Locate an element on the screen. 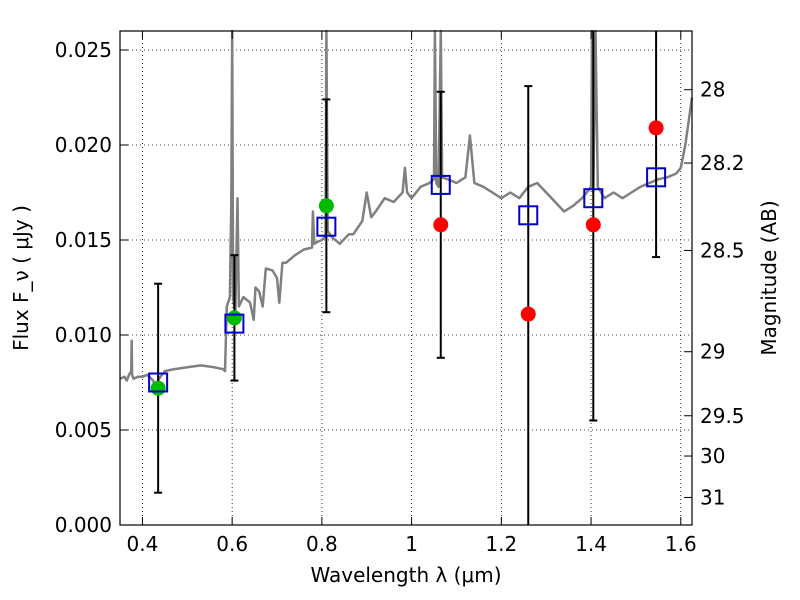 The height and width of the screenshot is (600, 800). right-tick-label: 29 is located at coordinates (712, 352).